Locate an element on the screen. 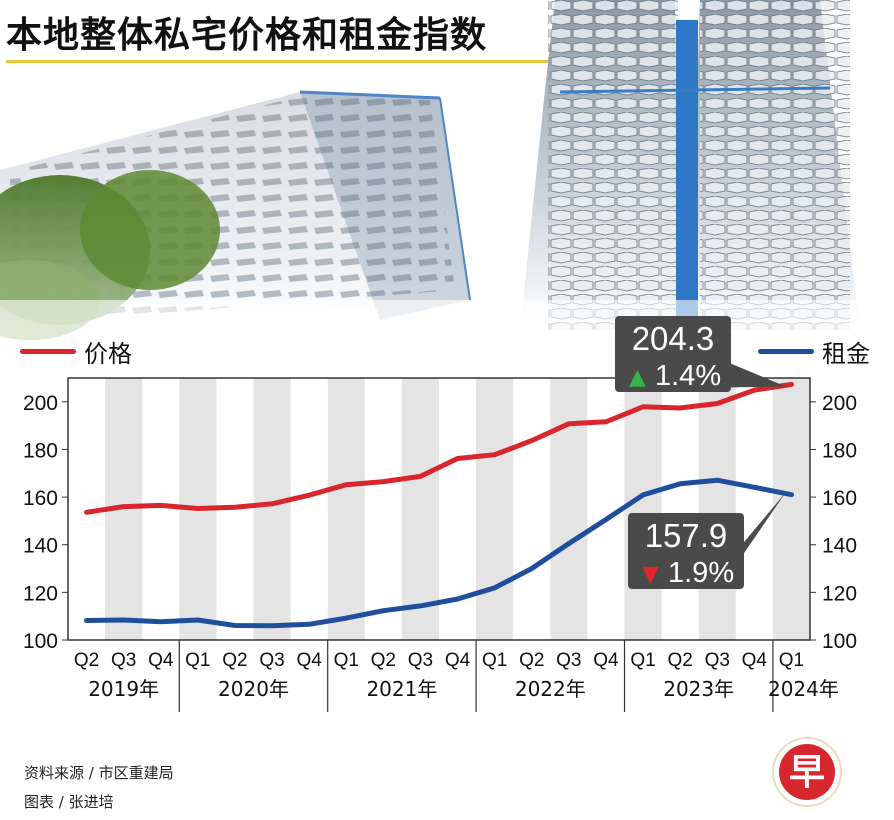 The width and height of the screenshot is (894, 820). year-label: 2019年 is located at coordinates (123, 689).